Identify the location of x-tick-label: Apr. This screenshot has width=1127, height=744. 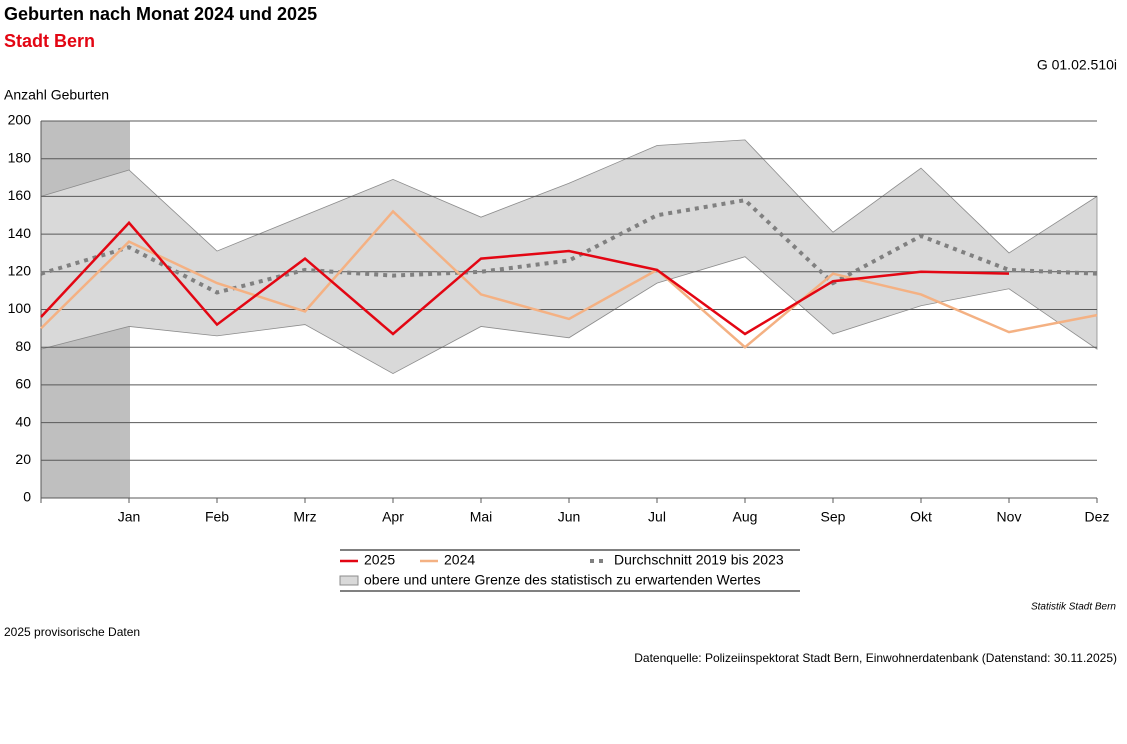
(393, 517).